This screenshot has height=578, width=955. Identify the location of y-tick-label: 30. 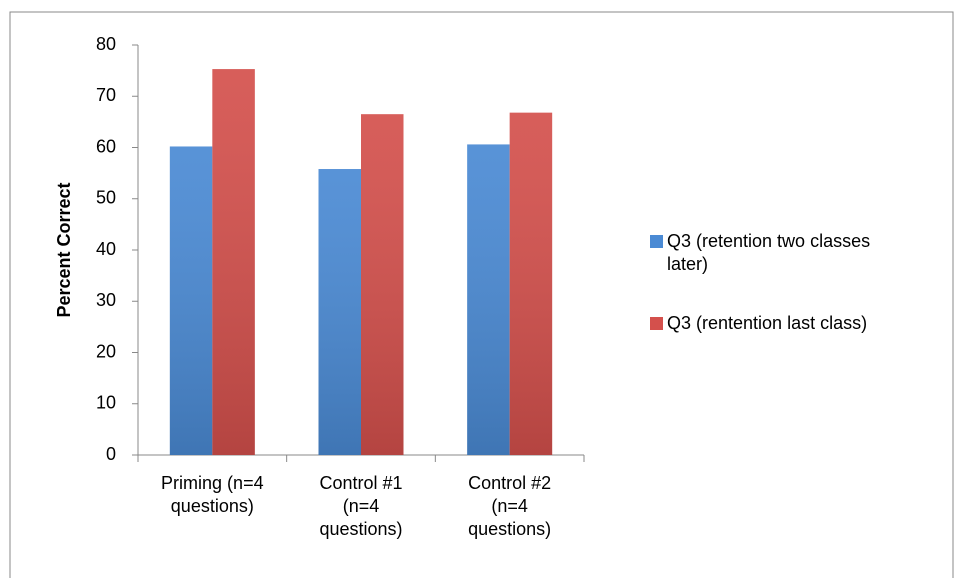
(106, 300).